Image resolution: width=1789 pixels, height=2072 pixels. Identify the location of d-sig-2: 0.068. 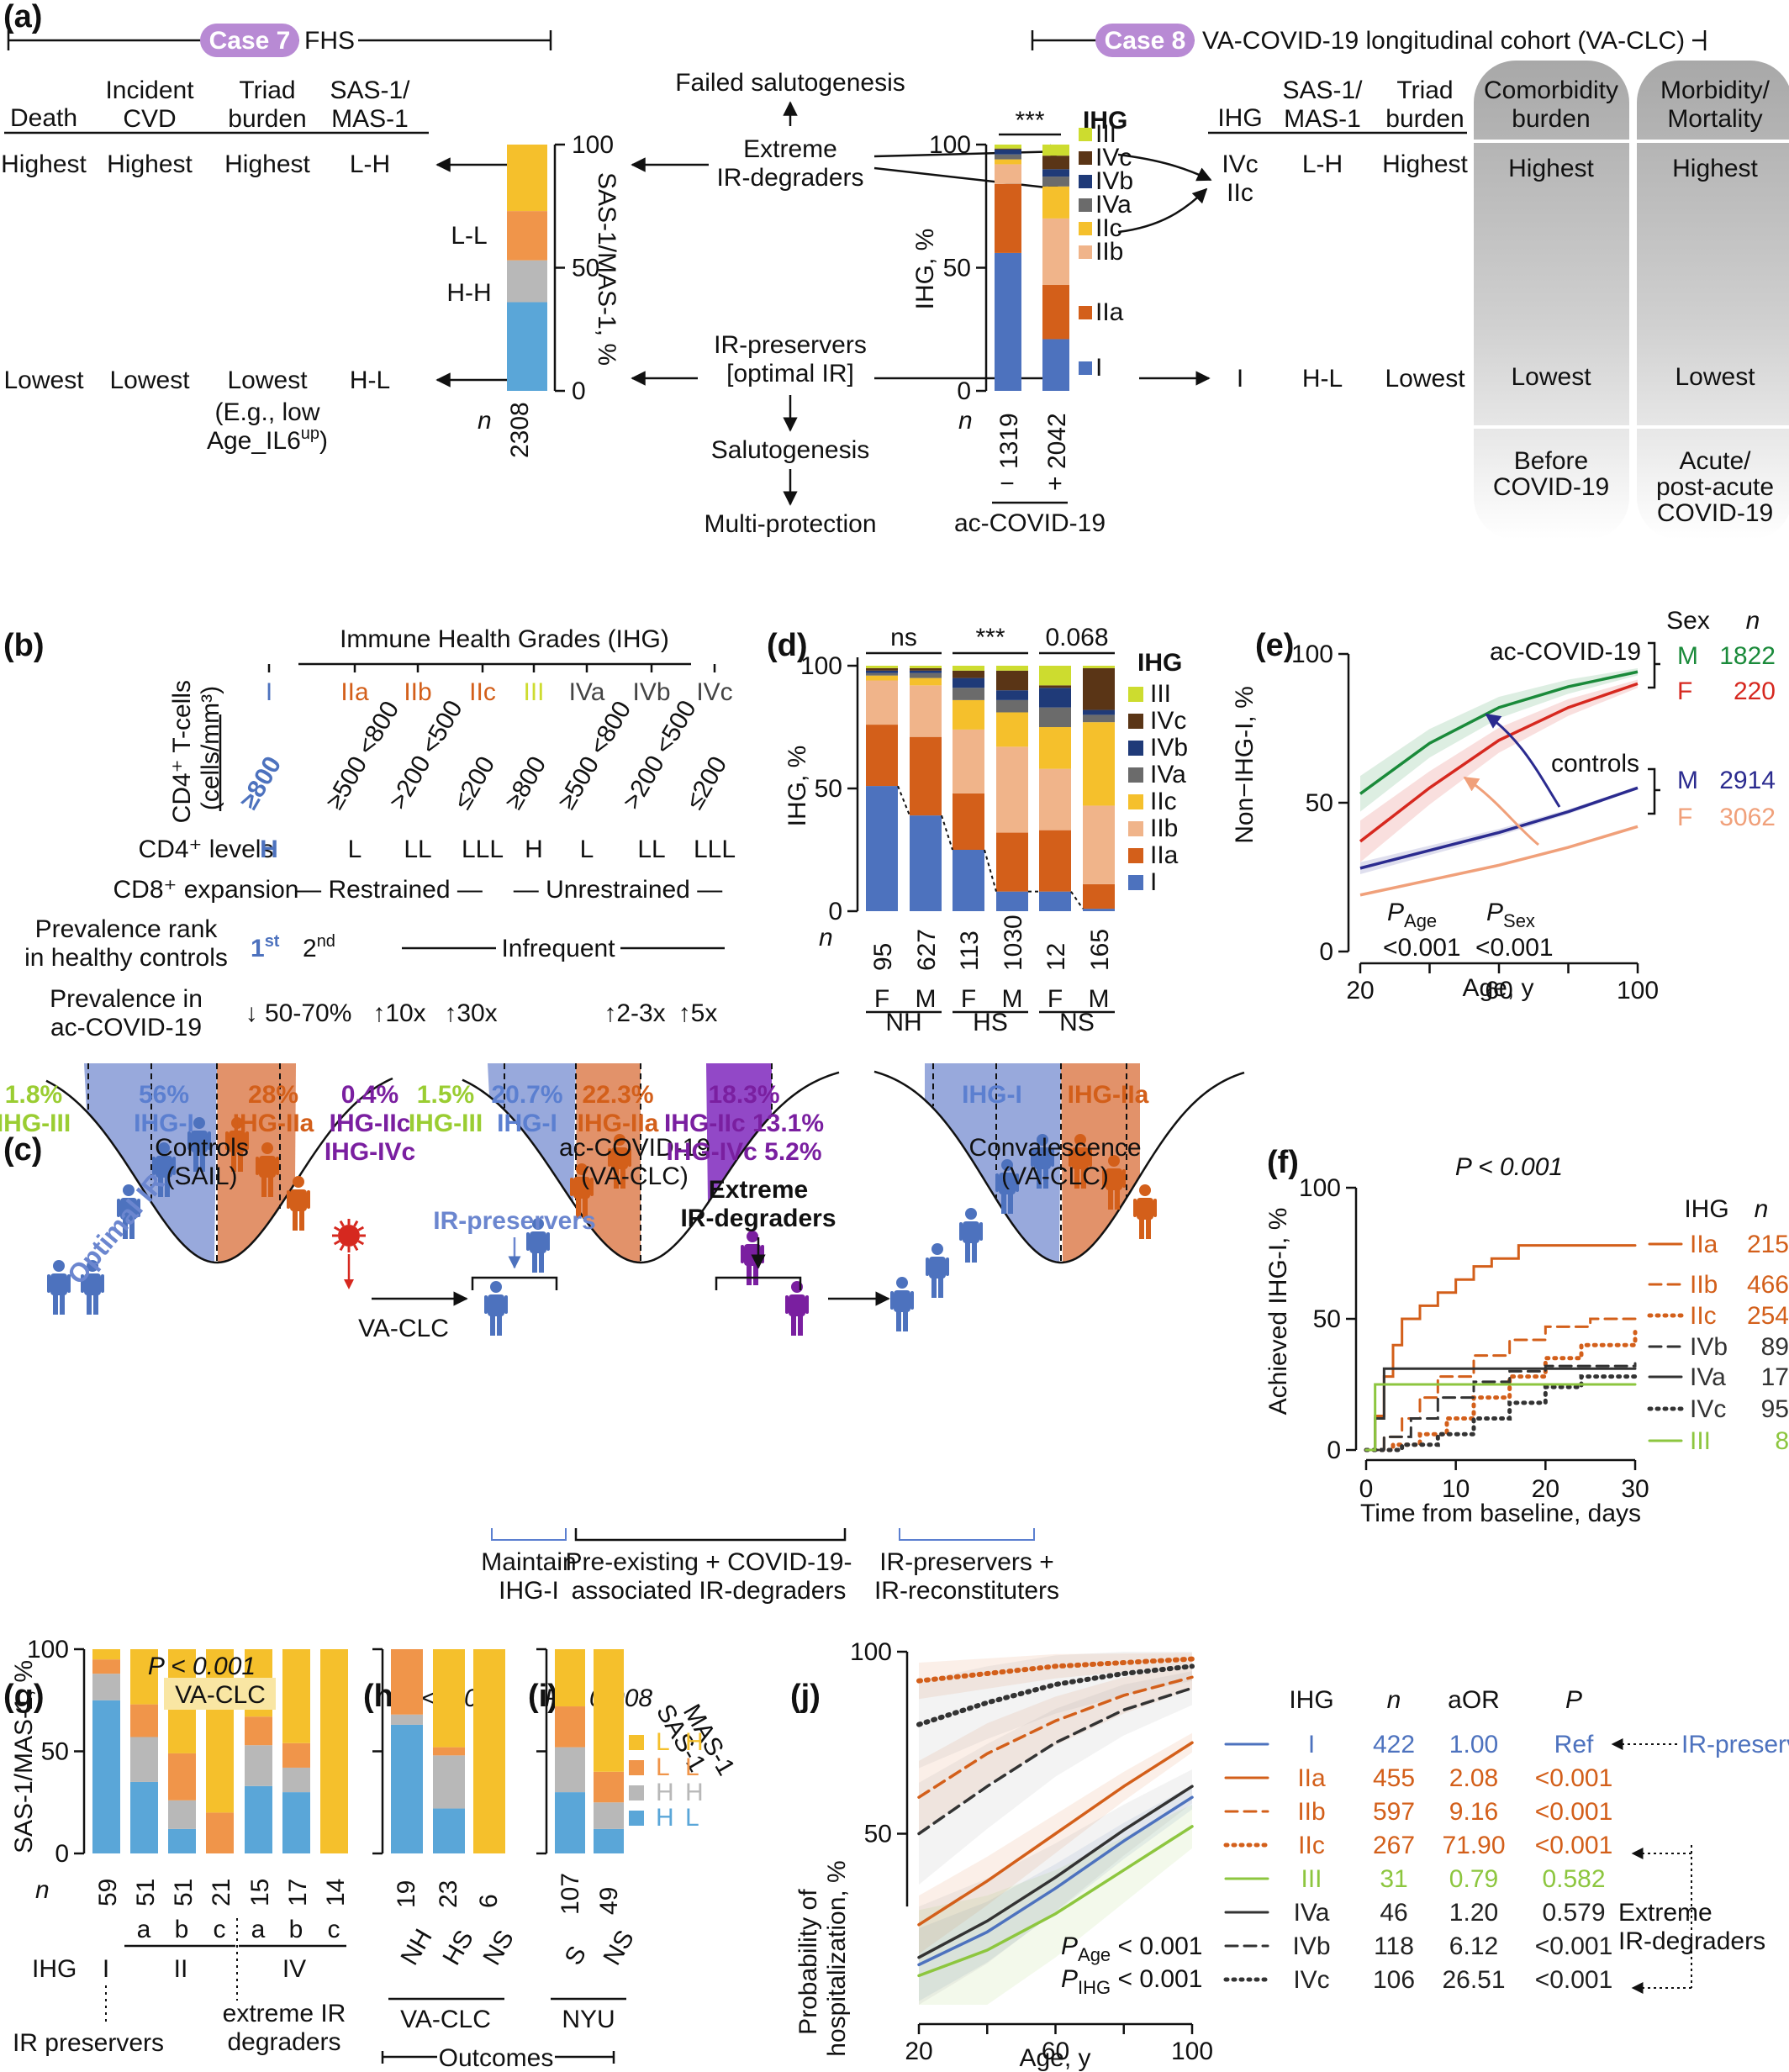
(1077, 637).